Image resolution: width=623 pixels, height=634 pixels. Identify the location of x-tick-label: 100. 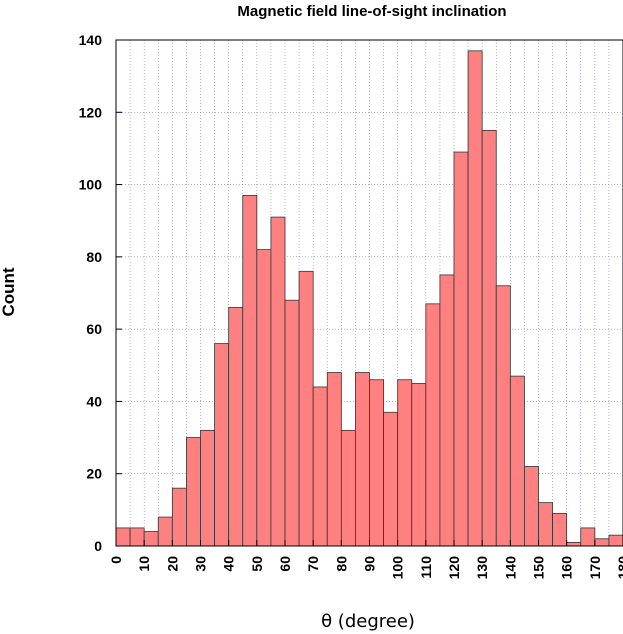
(398, 568).